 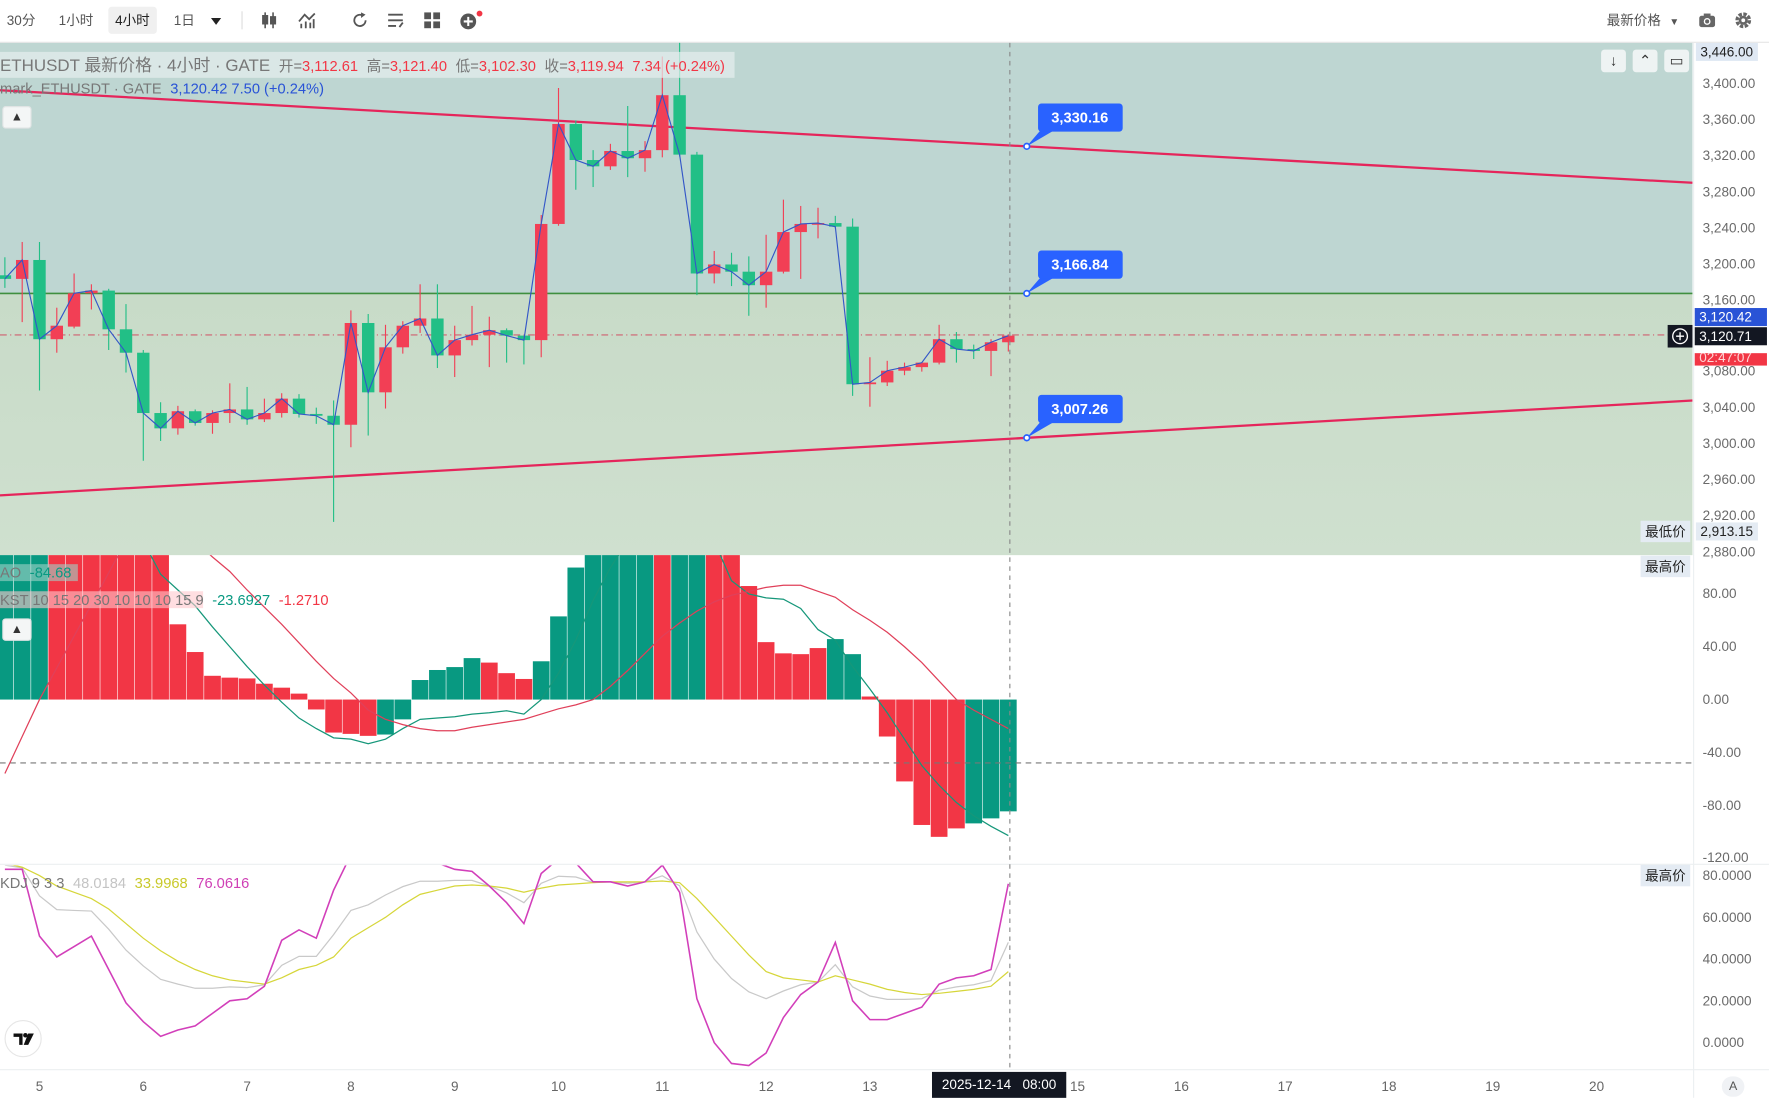 I want to click on callout-price-label: 3,166.84, so click(x=1080, y=266).